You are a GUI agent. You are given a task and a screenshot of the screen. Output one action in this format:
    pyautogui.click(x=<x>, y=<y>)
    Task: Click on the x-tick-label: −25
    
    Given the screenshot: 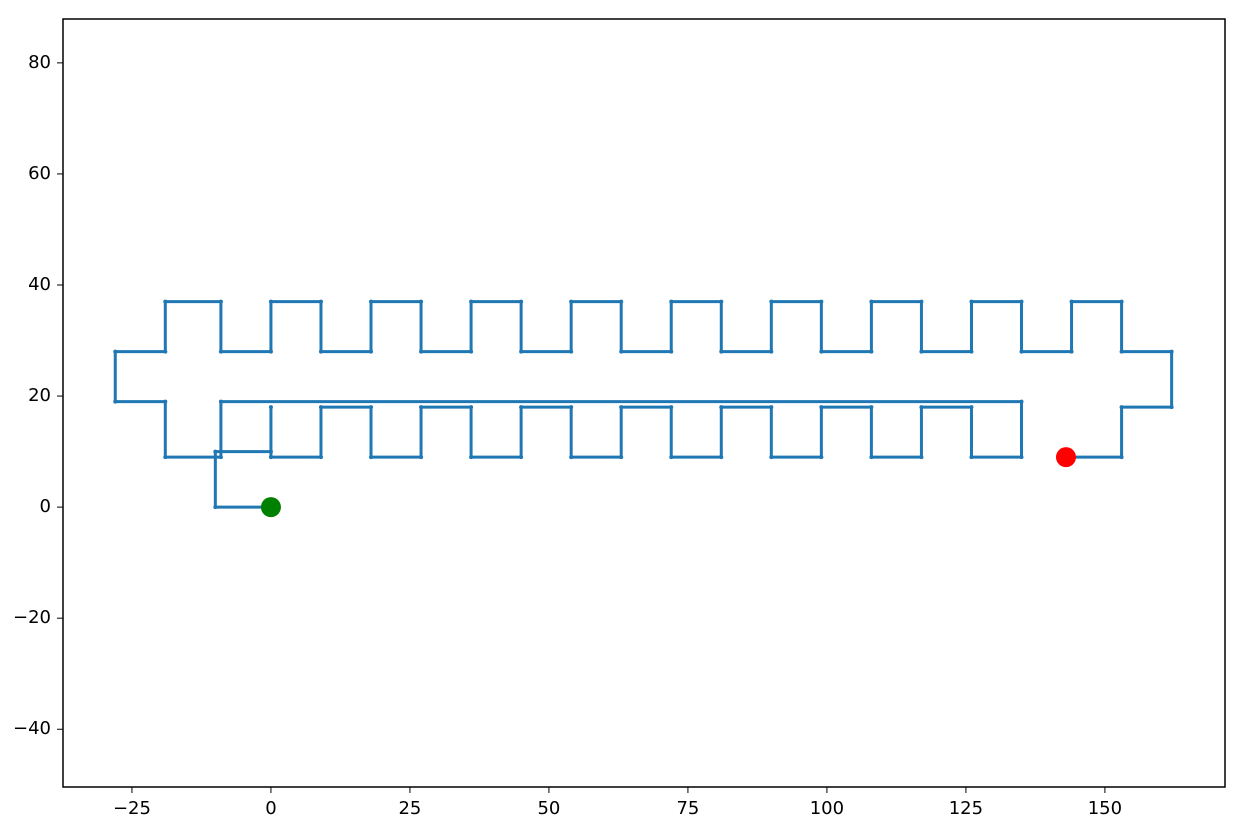 What is the action you would take?
    pyautogui.click(x=132, y=808)
    